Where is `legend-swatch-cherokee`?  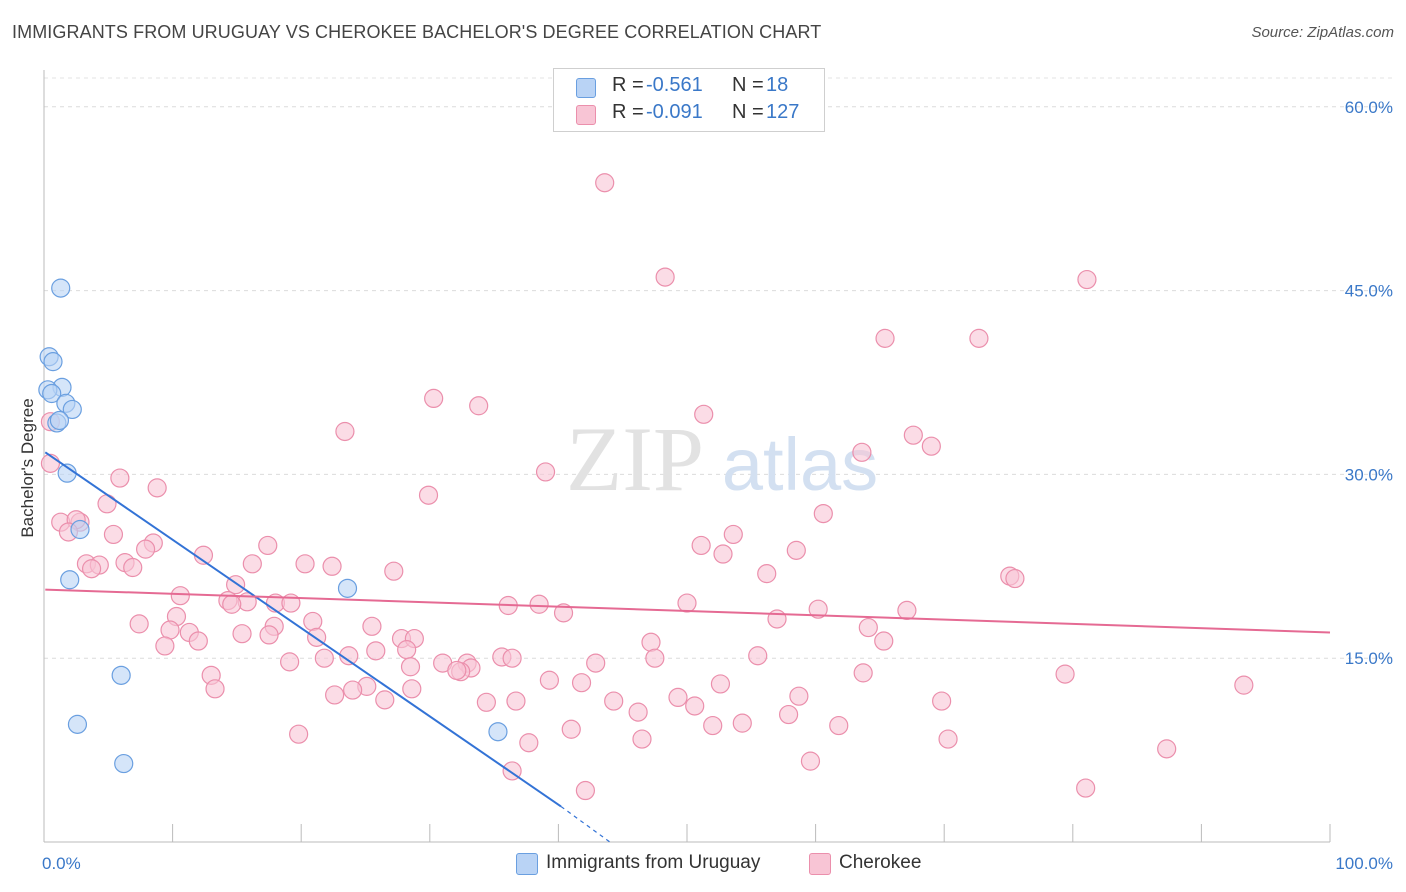 legend-swatch-cherokee is located at coordinates (586, 115).